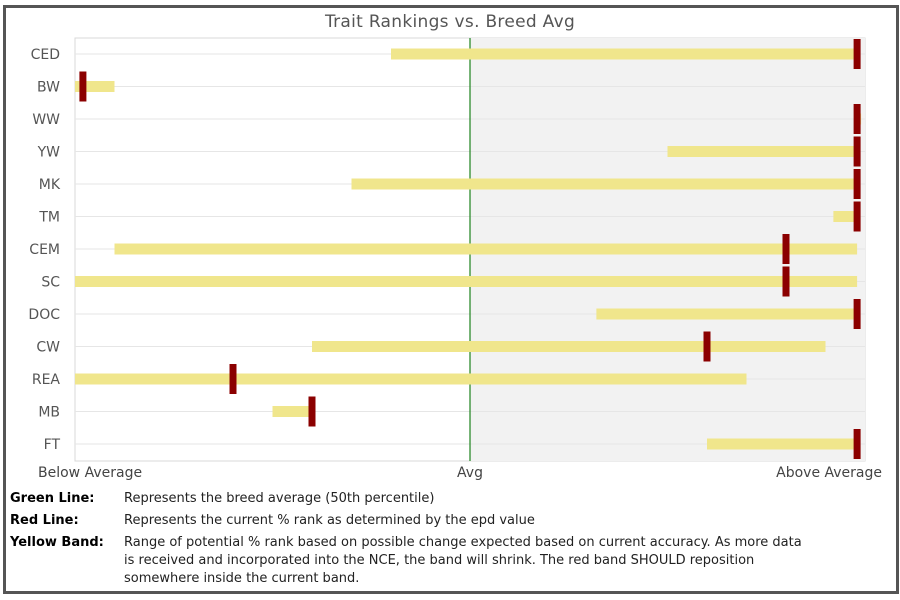 This screenshot has width=900, height=600. What do you see at coordinates (44, 520) in the screenshot?
I see `legend-key-red: Red Line:` at bounding box center [44, 520].